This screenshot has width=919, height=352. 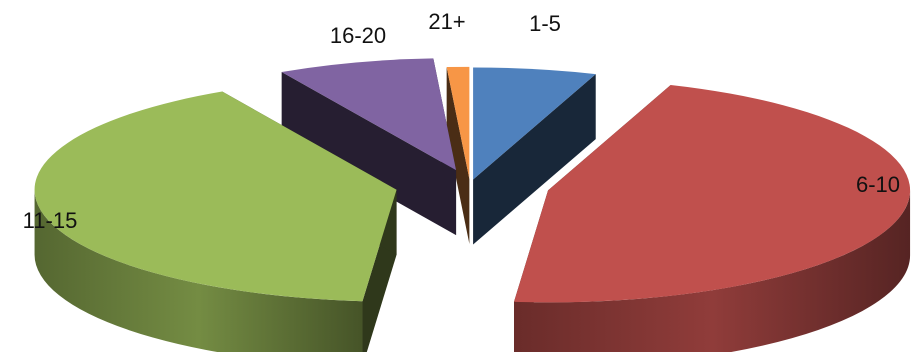 What do you see at coordinates (446, 21) in the screenshot?
I see `label-21: 21+` at bounding box center [446, 21].